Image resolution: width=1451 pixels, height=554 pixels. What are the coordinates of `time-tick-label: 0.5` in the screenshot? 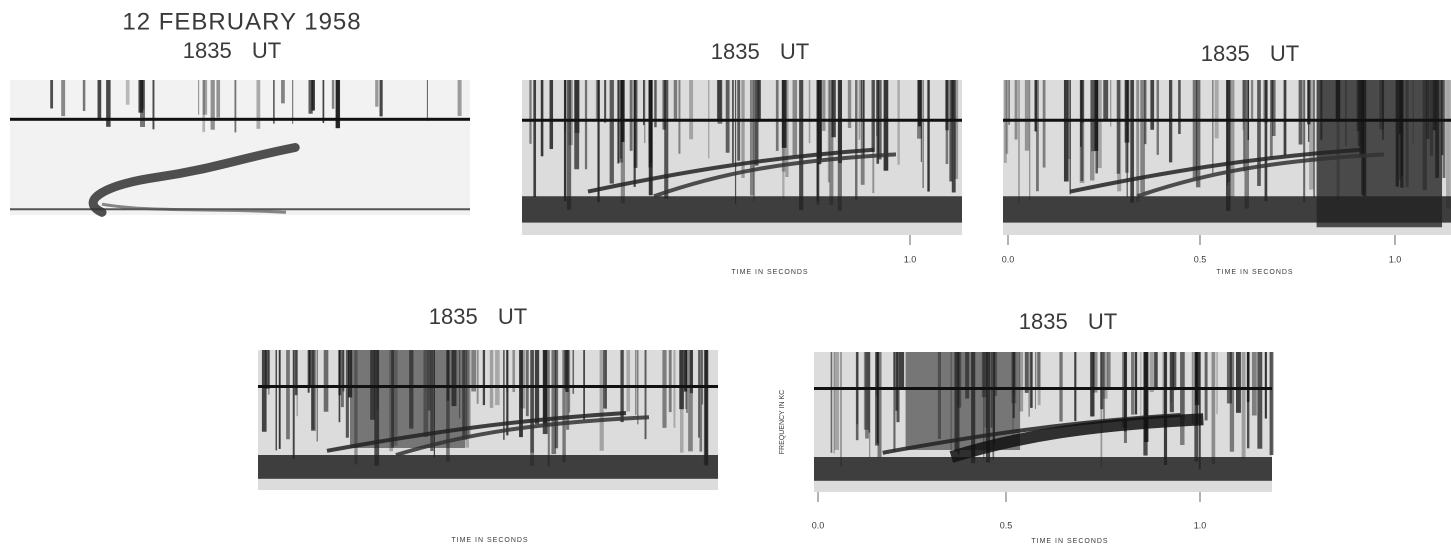 It's located at (1006, 525).